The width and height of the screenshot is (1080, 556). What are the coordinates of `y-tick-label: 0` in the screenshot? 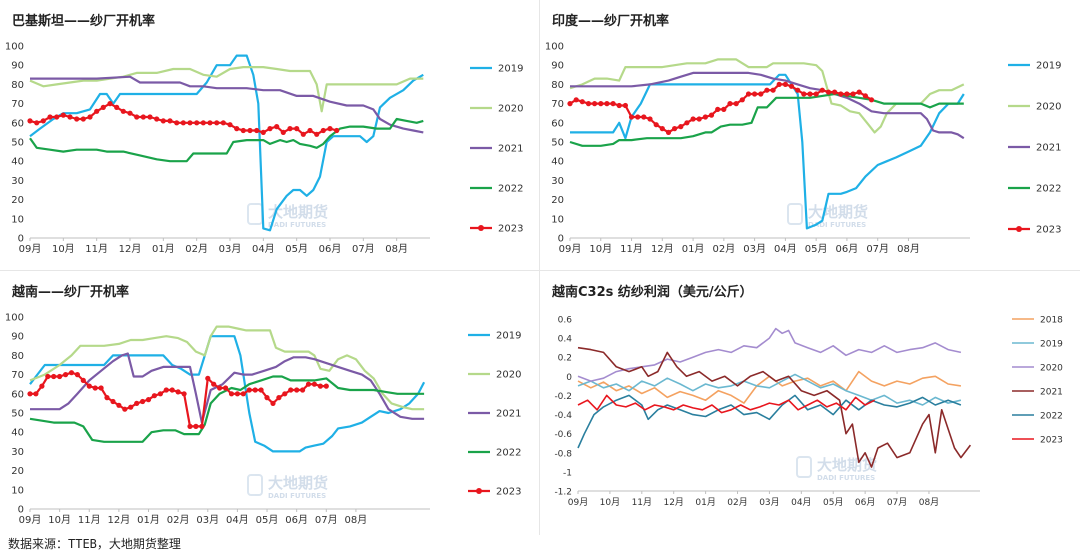 It's located at (569, 378).